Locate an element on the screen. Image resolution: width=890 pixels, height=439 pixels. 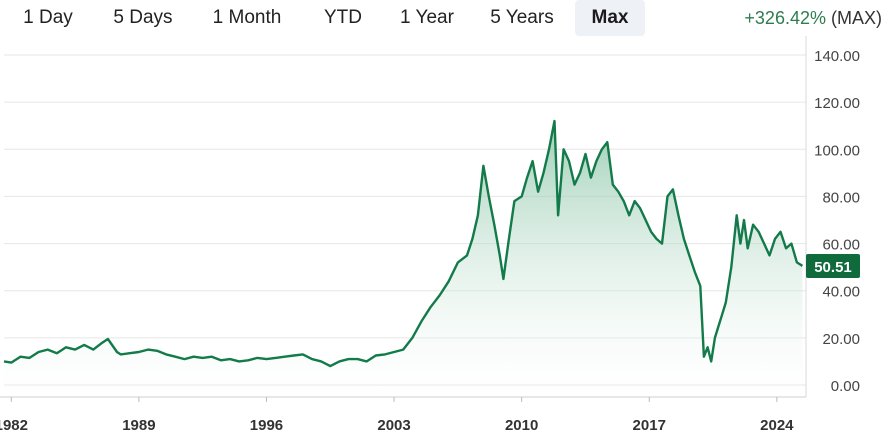
tab-max: Max is located at coordinates (610, 18).